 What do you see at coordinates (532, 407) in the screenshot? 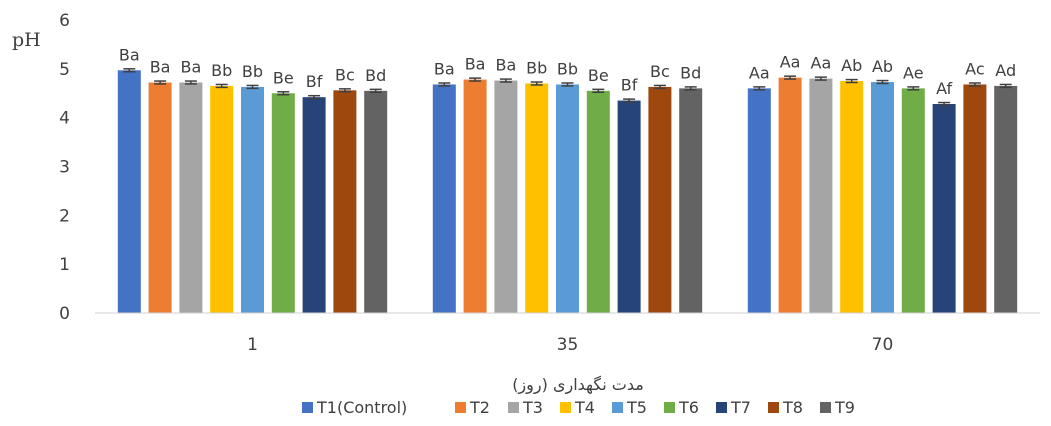
I see `legend-label: T3` at bounding box center [532, 407].